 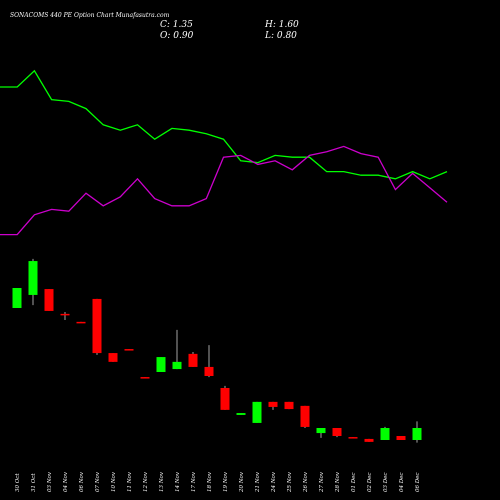 I want to click on x-tick-label: 06 Dec, so click(x=418, y=483).